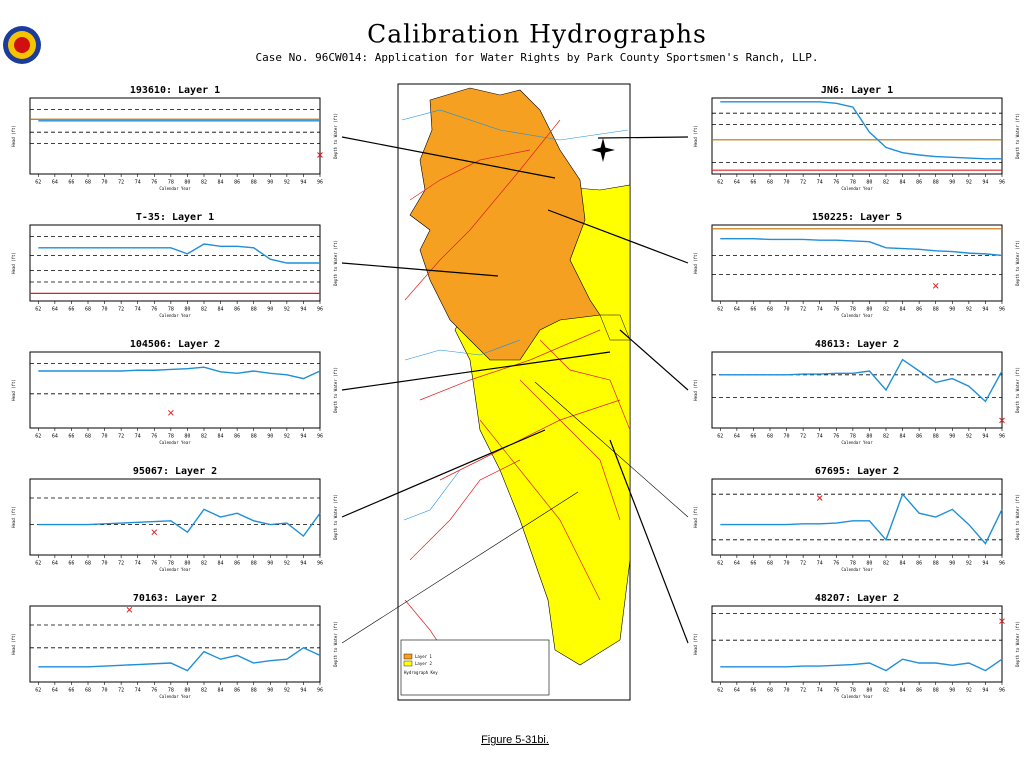 The width and height of the screenshot is (1024, 768). I want to click on chart-title: 150225: Layer 5, so click(857, 217).